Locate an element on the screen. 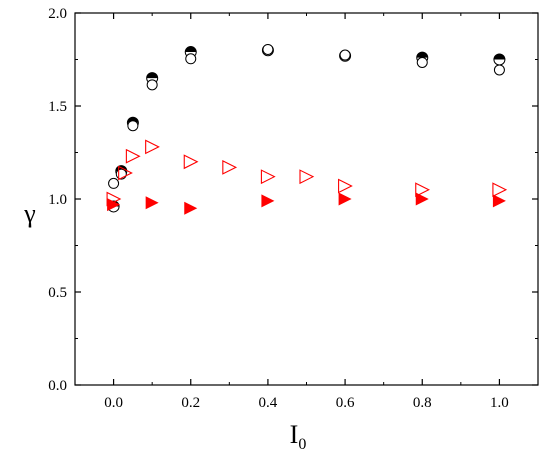 The height and width of the screenshot is (459, 550). x-tick-label: 0.6 is located at coordinates (345, 403).